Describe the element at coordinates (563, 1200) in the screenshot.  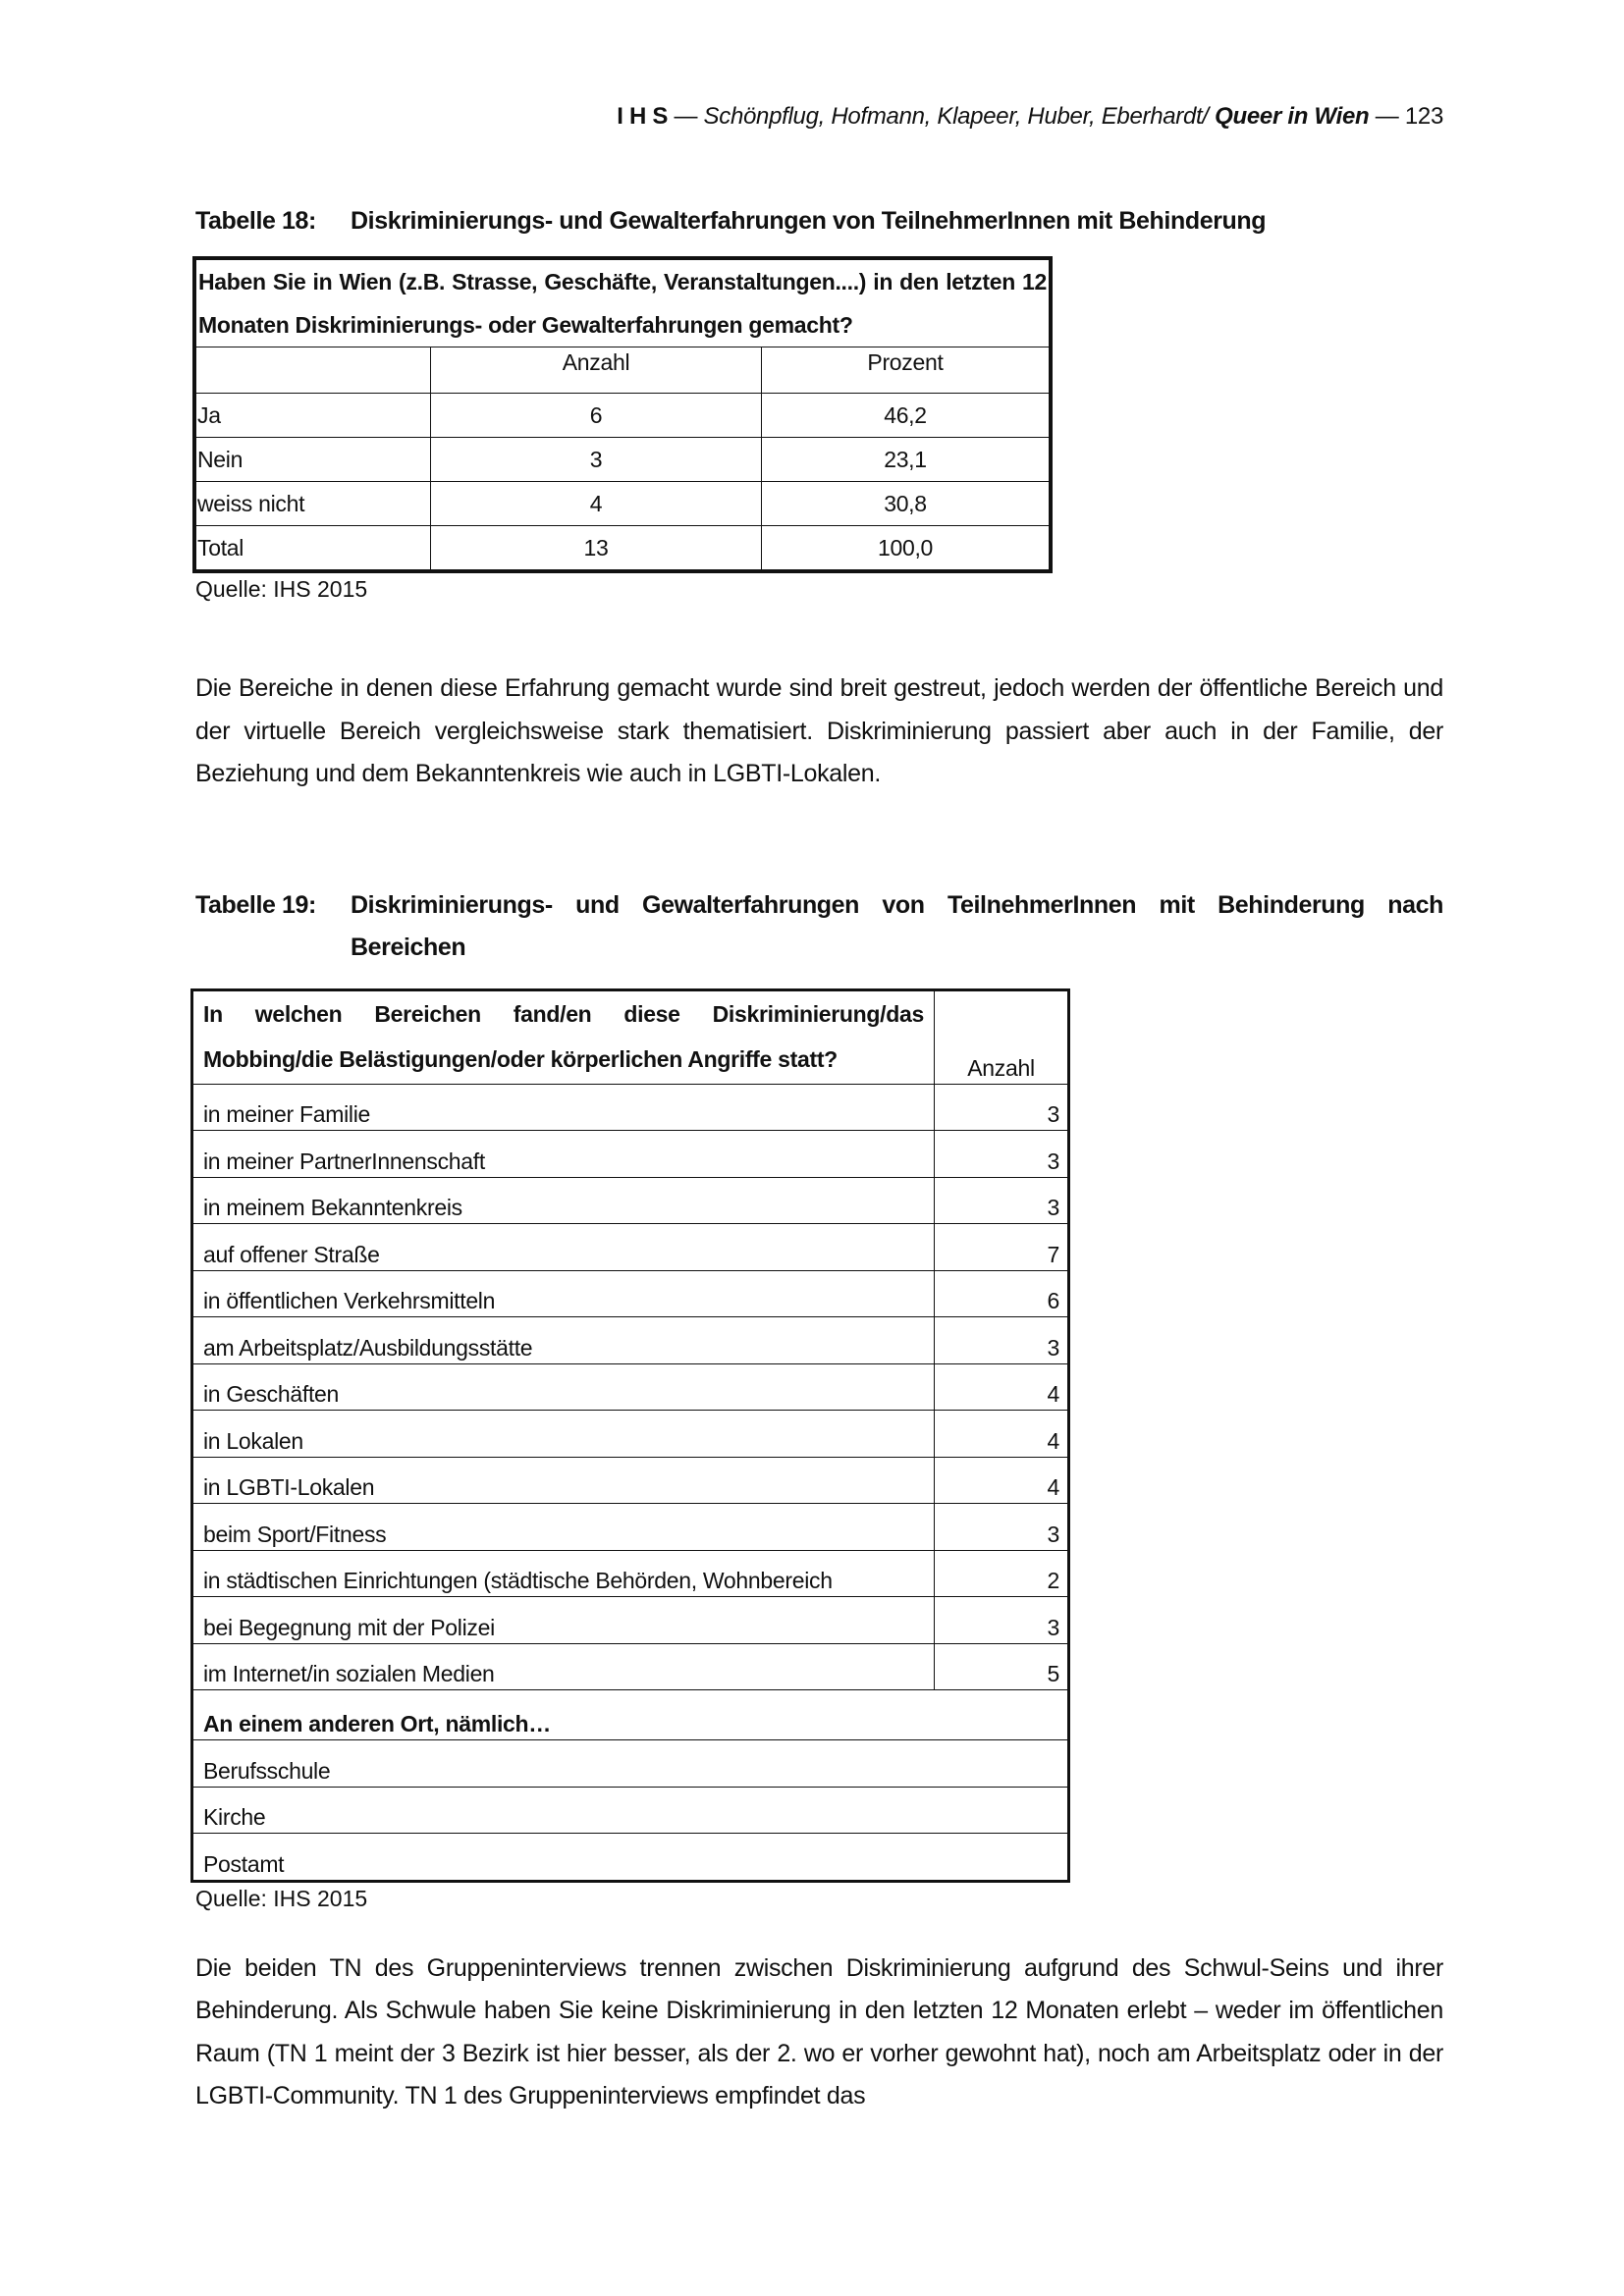
I see `row-label: in meinem Bekanntenkreis` at that location.